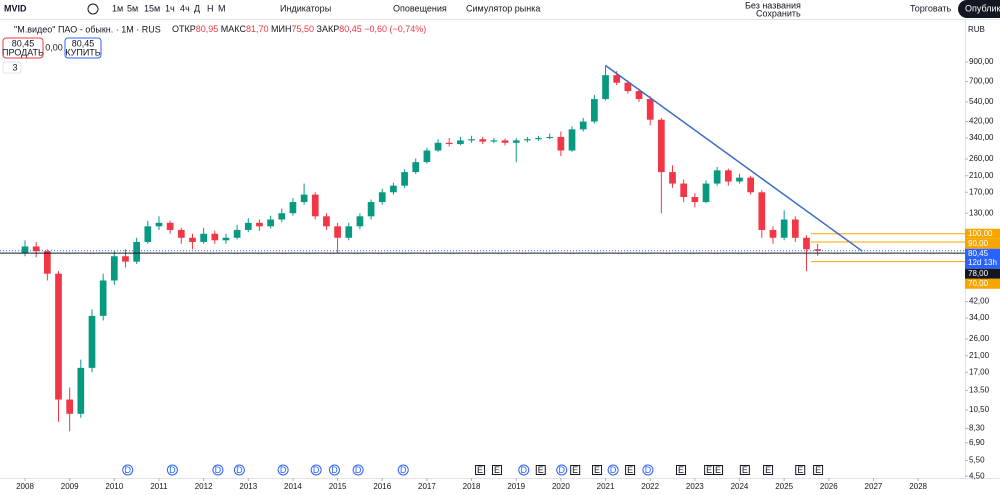 This screenshot has height=495, width=1000. Describe the element at coordinates (210, 8) in the screenshot. I see `interval-button: Н` at that location.